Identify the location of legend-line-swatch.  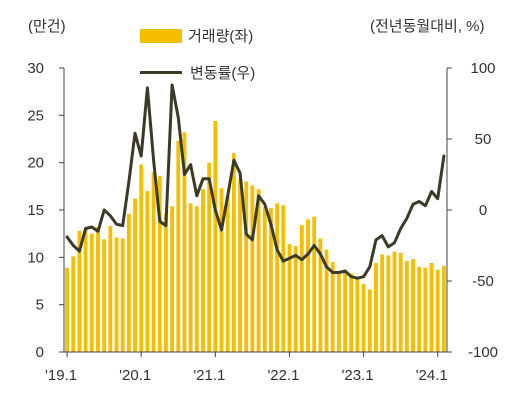
(161, 72).